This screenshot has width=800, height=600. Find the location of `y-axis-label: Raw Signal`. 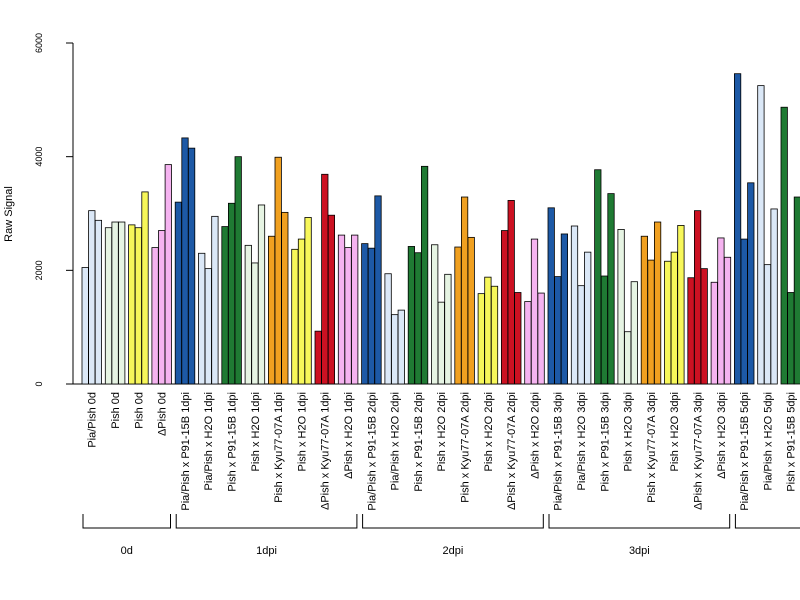

y-axis-label: Raw Signal is located at coordinates (9, 214).